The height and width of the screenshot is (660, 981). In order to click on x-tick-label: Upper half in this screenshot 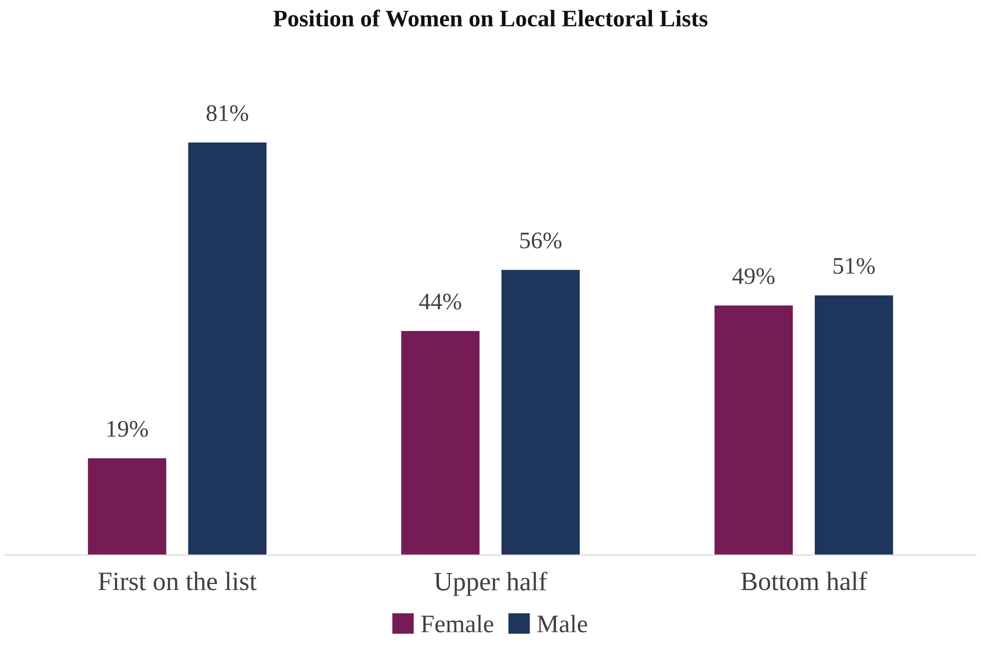, I will do `click(491, 584)`.